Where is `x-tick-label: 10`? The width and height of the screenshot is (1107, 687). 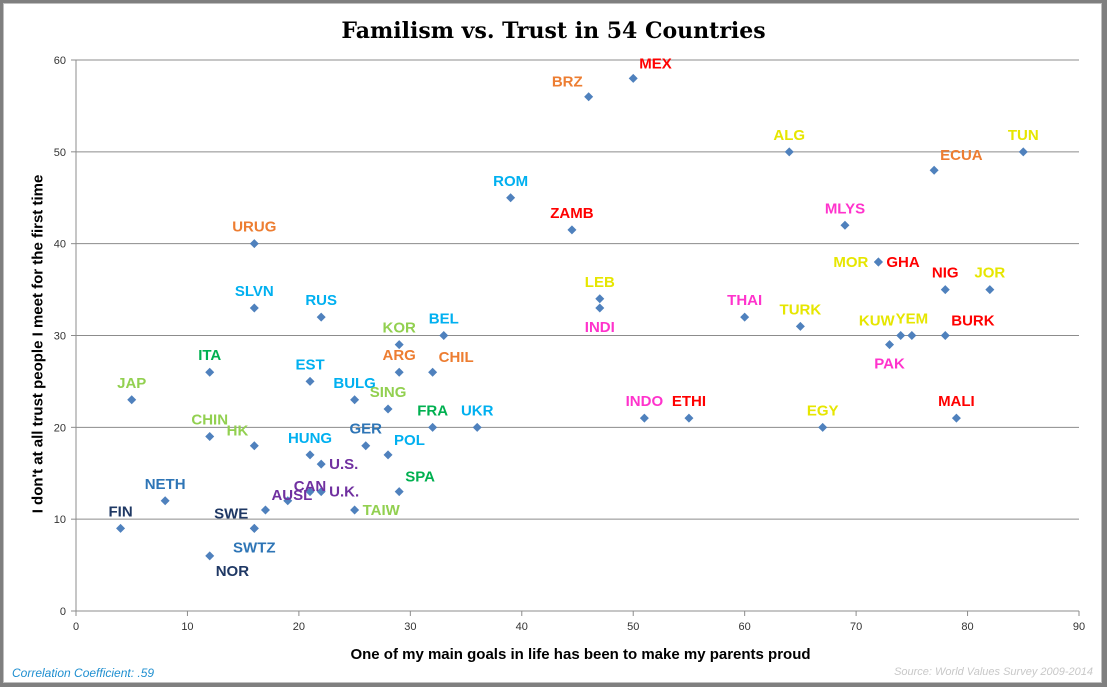
x-tick-label: 10 is located at coordinates (187, 627).